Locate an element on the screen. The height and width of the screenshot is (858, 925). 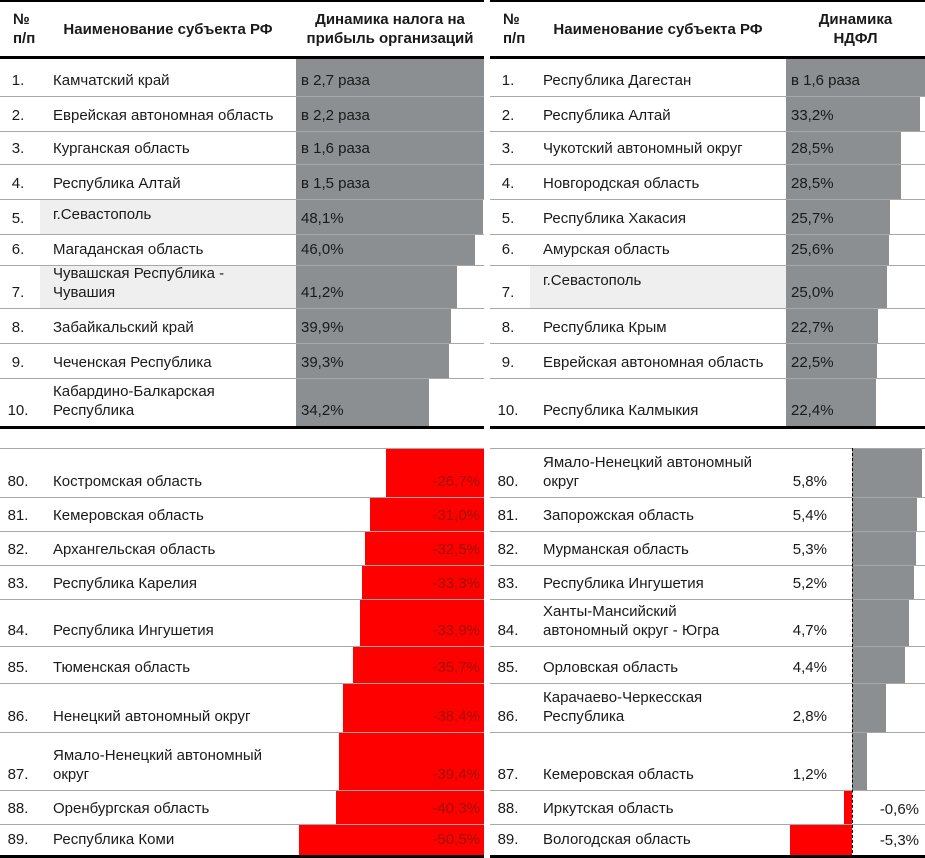
rank-cell: 82. is located at coordinates (508, 549).